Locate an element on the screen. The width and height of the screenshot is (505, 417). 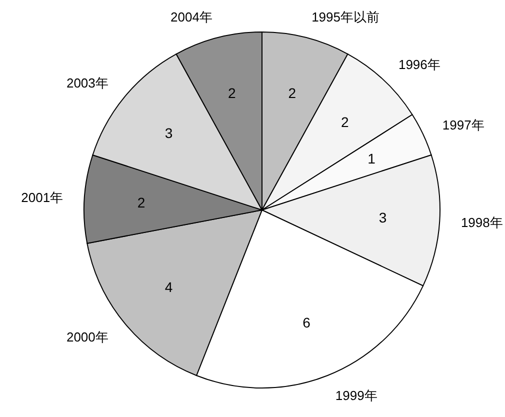
slice-label: 2004年 is located at coordinates (191, 16).